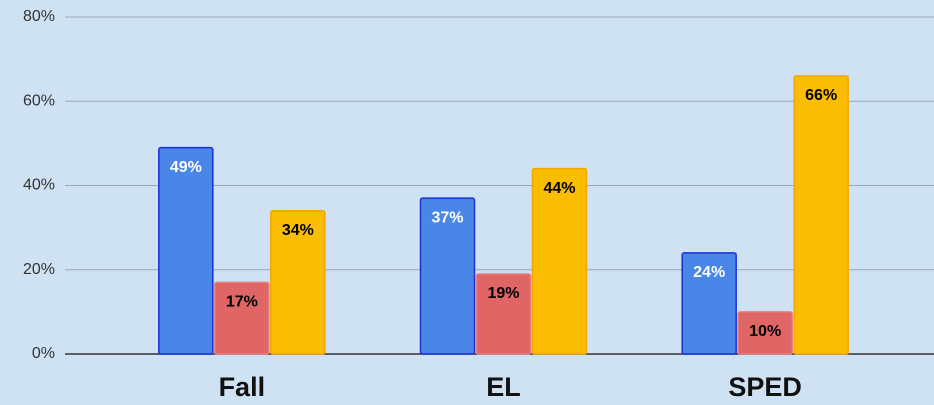 Image resolution: width=934 pixels, height=405 pixels. I want to click on x-tick-label: Fall, so click(242, 387).